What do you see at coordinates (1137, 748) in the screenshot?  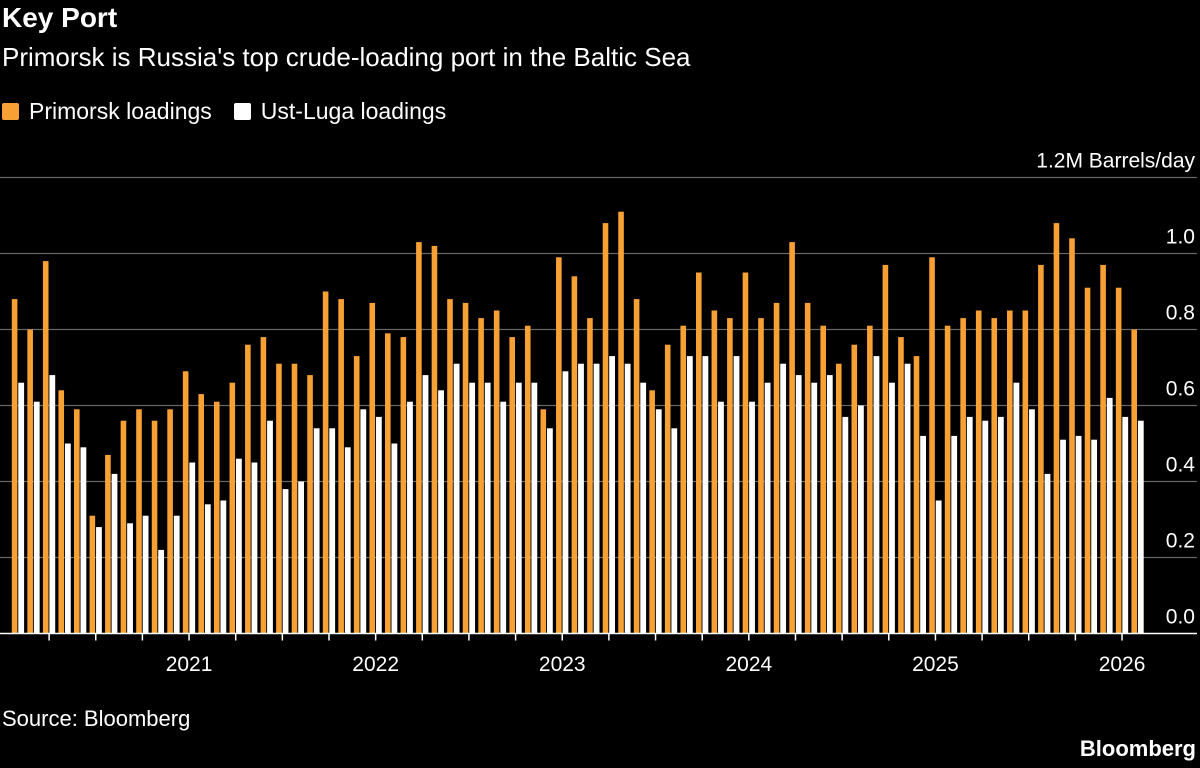 I see `bloomberg-logo: Bloomberg` at bounding box center [1137, 748].